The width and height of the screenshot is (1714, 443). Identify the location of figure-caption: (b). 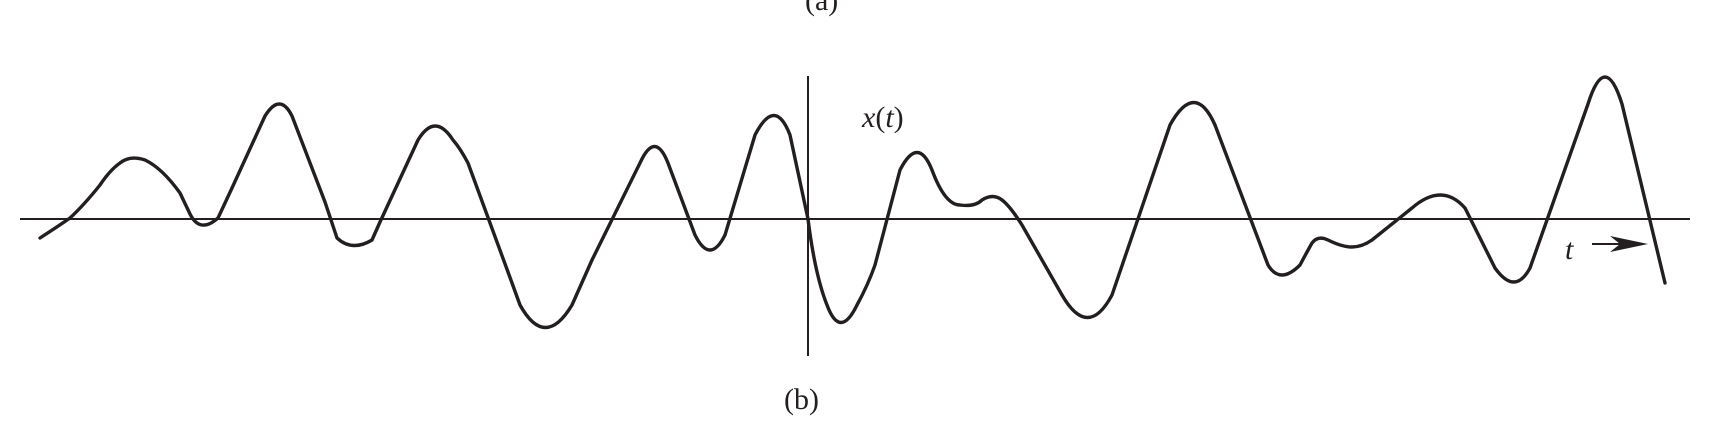
(801, 399).